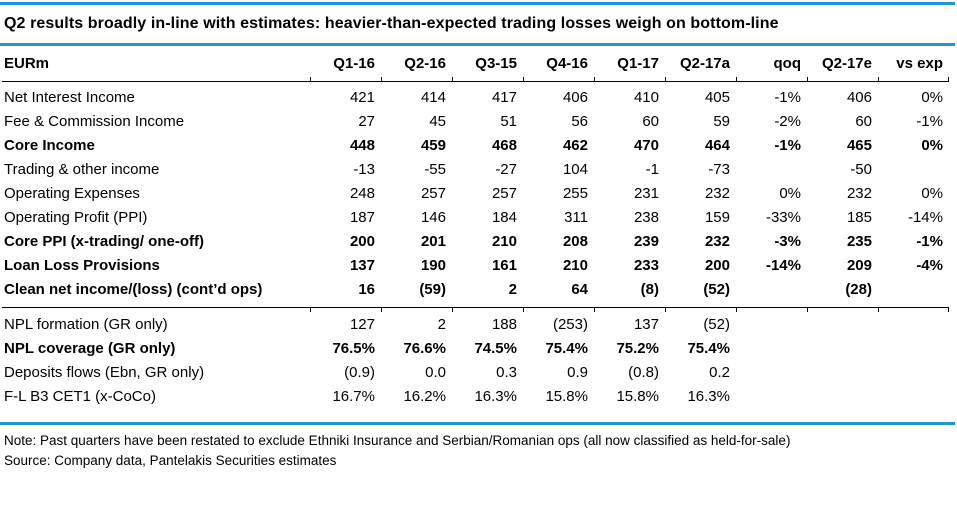  Describe the element at coordinates (433, 265) in the screenshot. I see `value-cell: 190` at that location.